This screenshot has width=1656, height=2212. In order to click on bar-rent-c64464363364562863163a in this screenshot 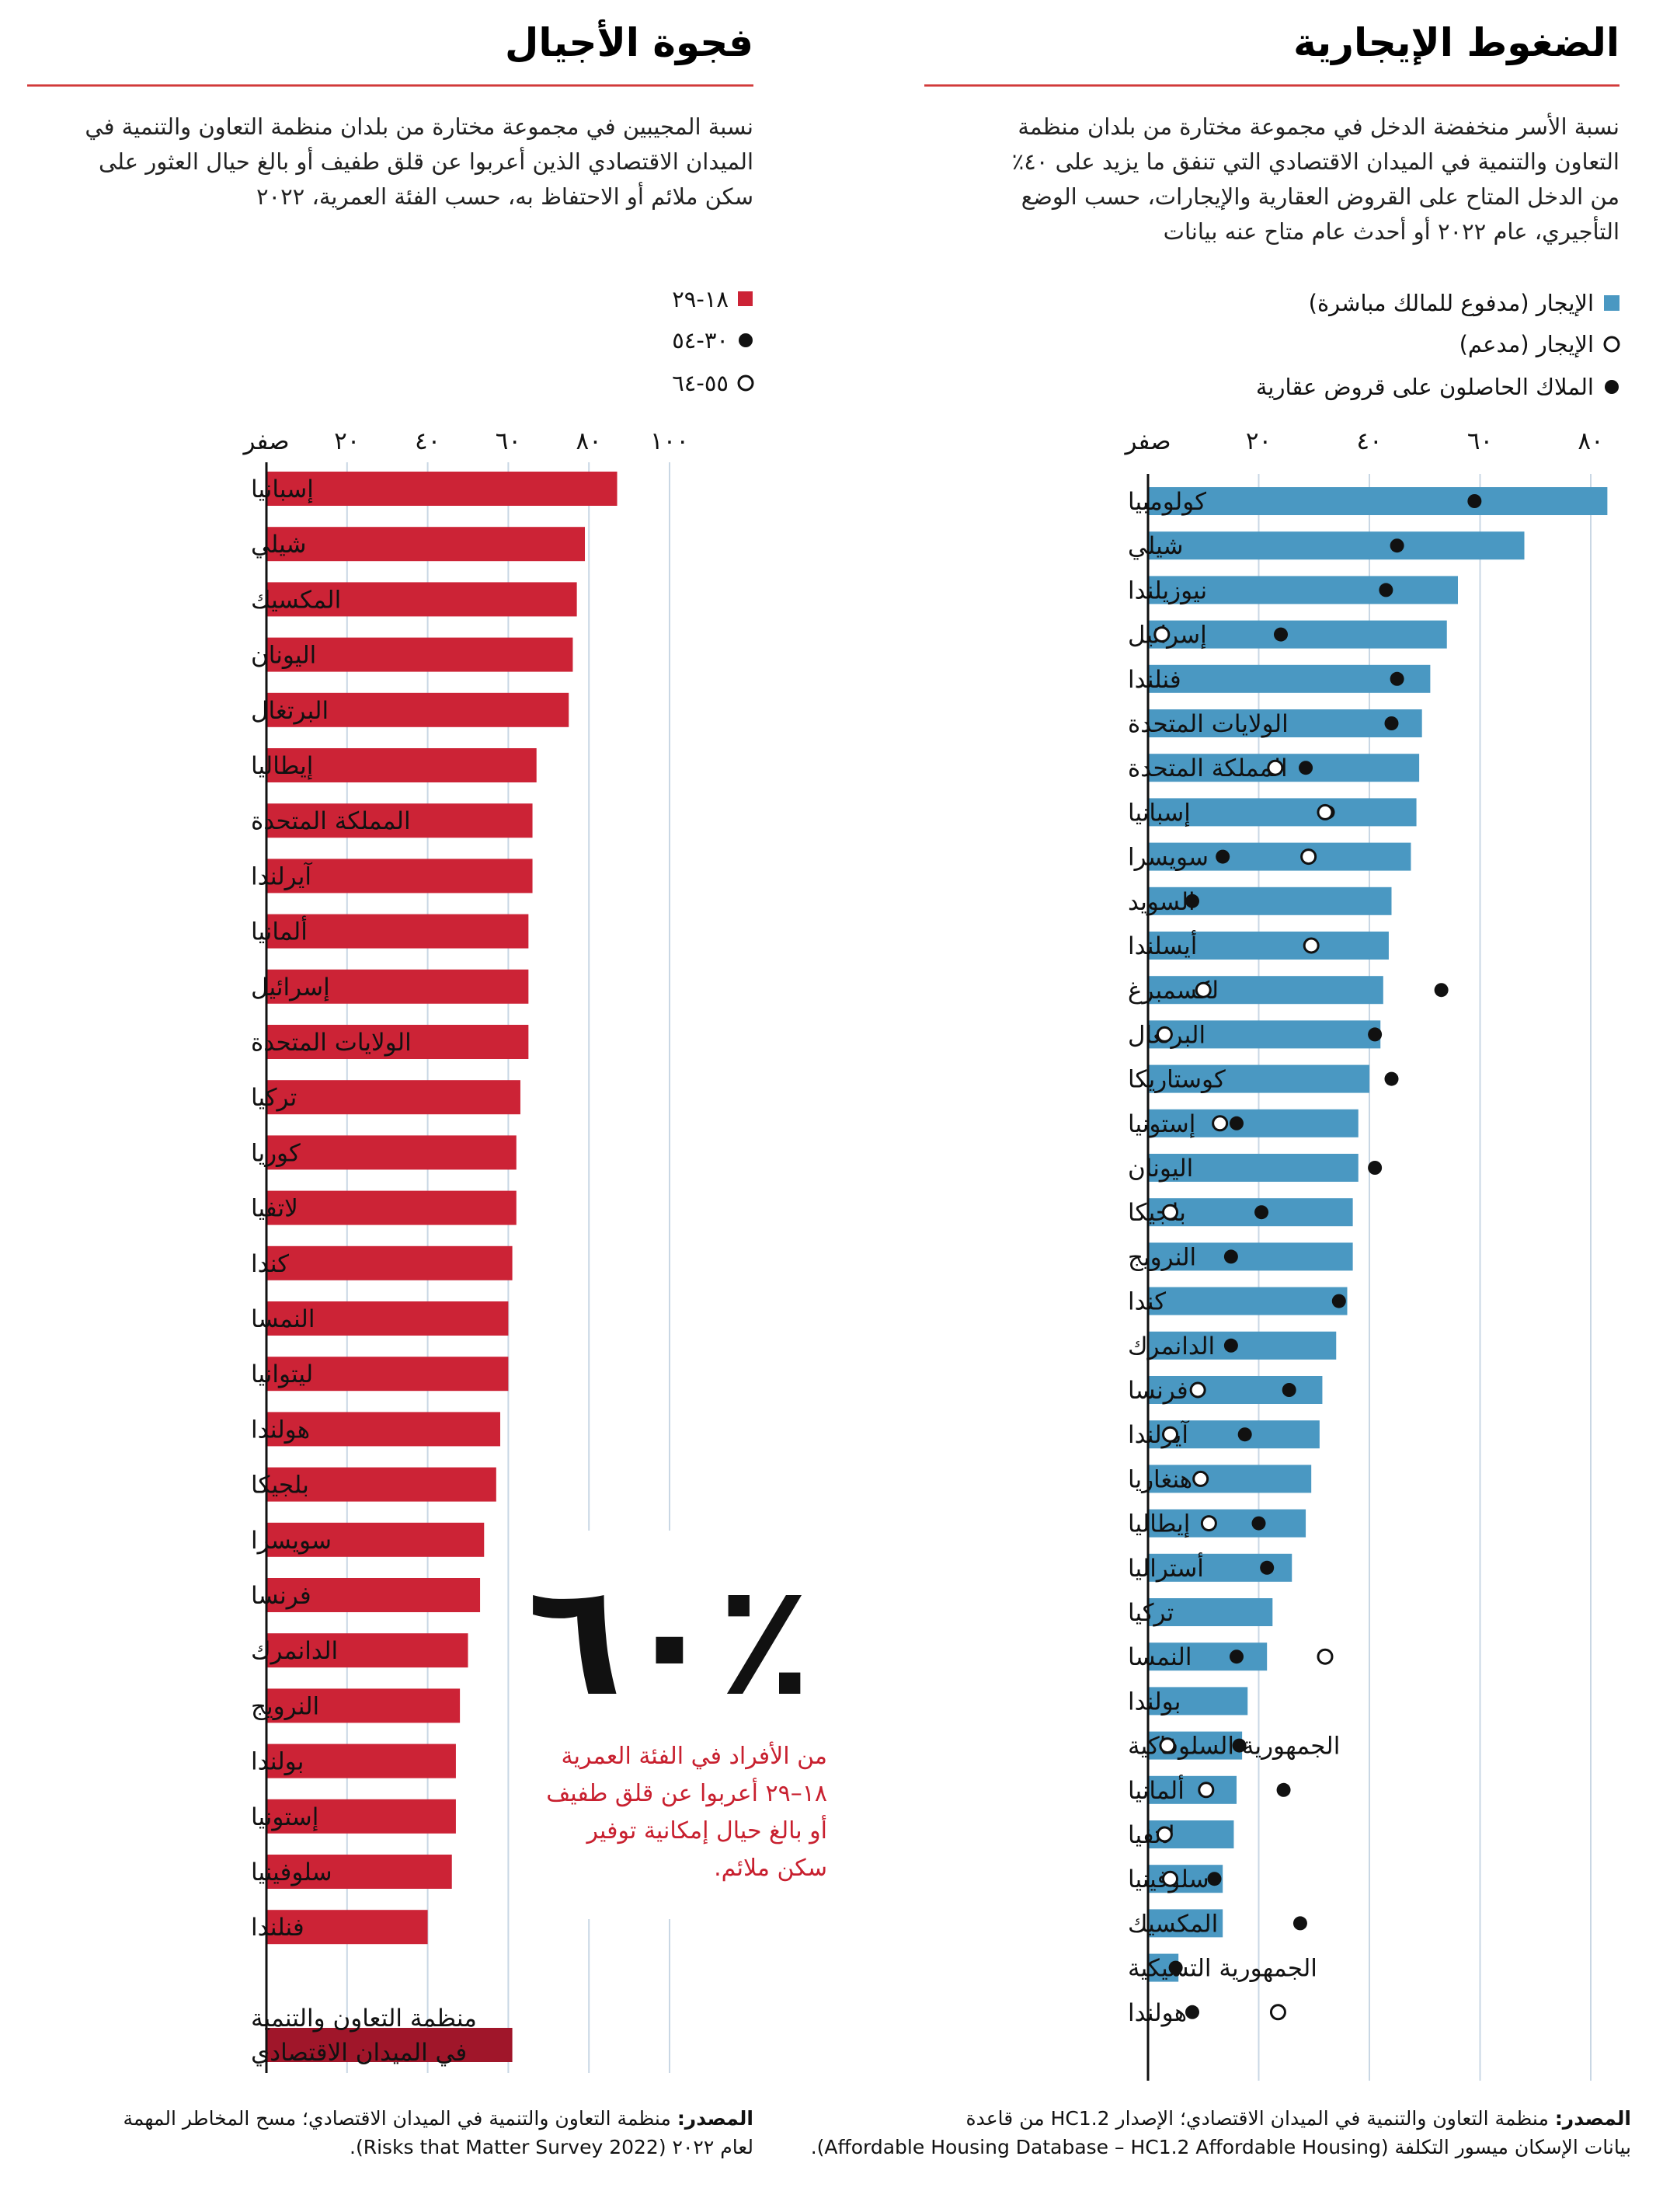, I will do `click(1265, 990)`.